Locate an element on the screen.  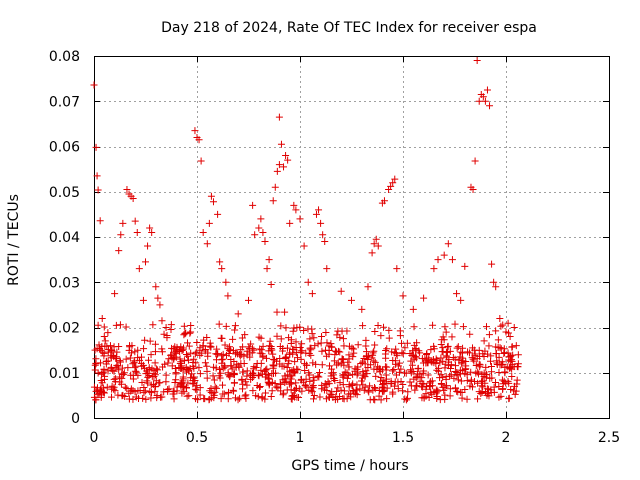
y-axis-label: ROTI / TECUs is located at coordinates (14, 240).